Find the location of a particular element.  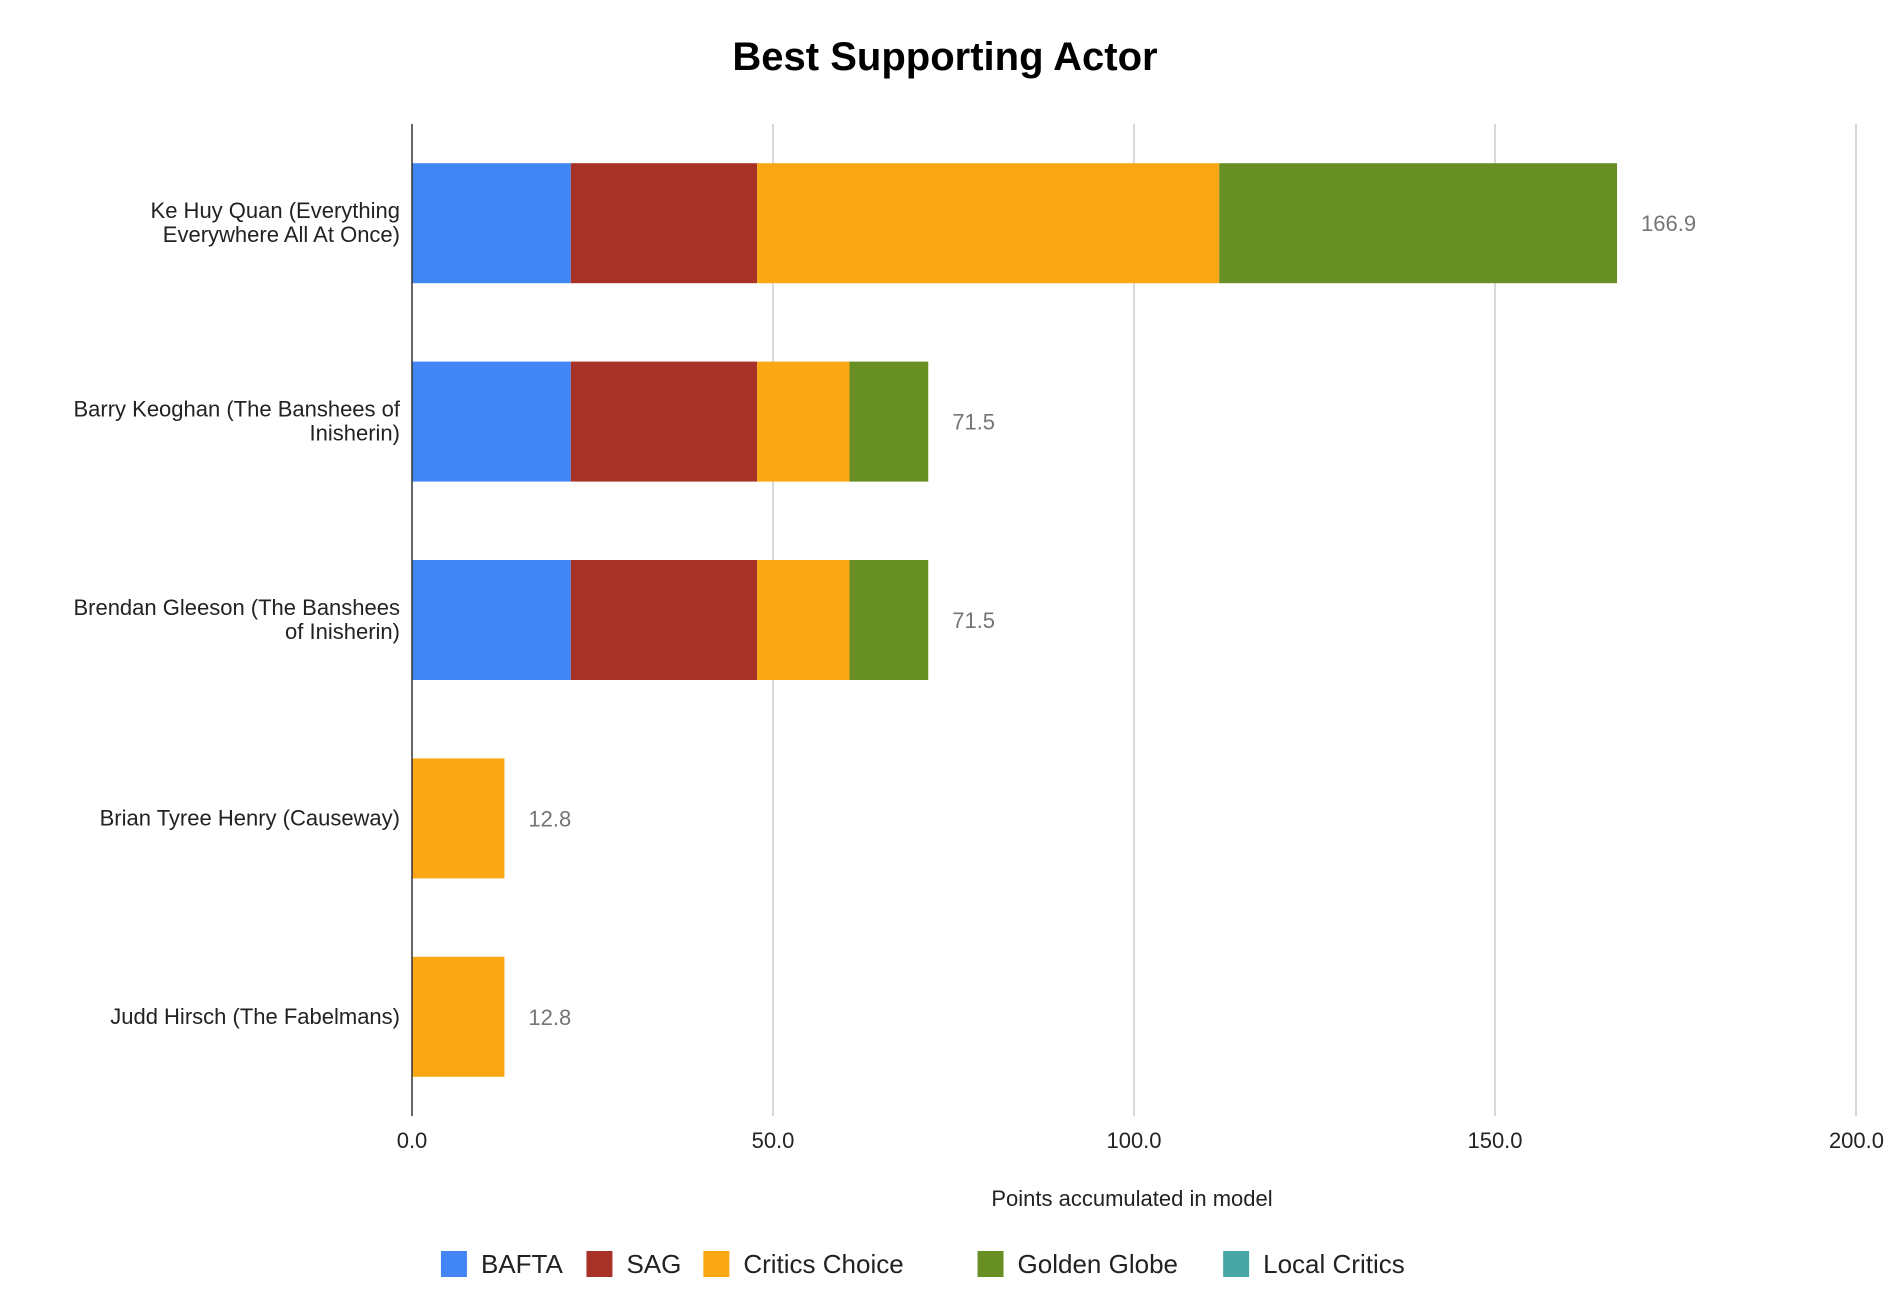

category-label-line: Inisherin) is located at coordinates (355, 433).